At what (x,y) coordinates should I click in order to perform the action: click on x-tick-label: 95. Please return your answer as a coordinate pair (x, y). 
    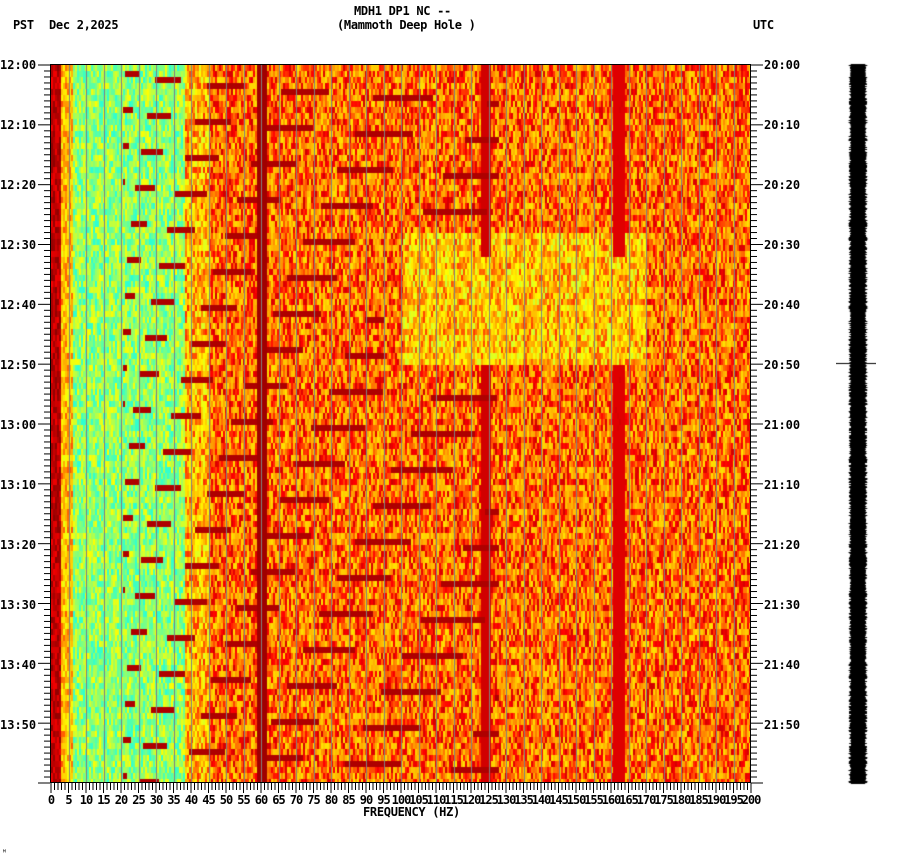
    Looking at the image, I should click on (383, 800).